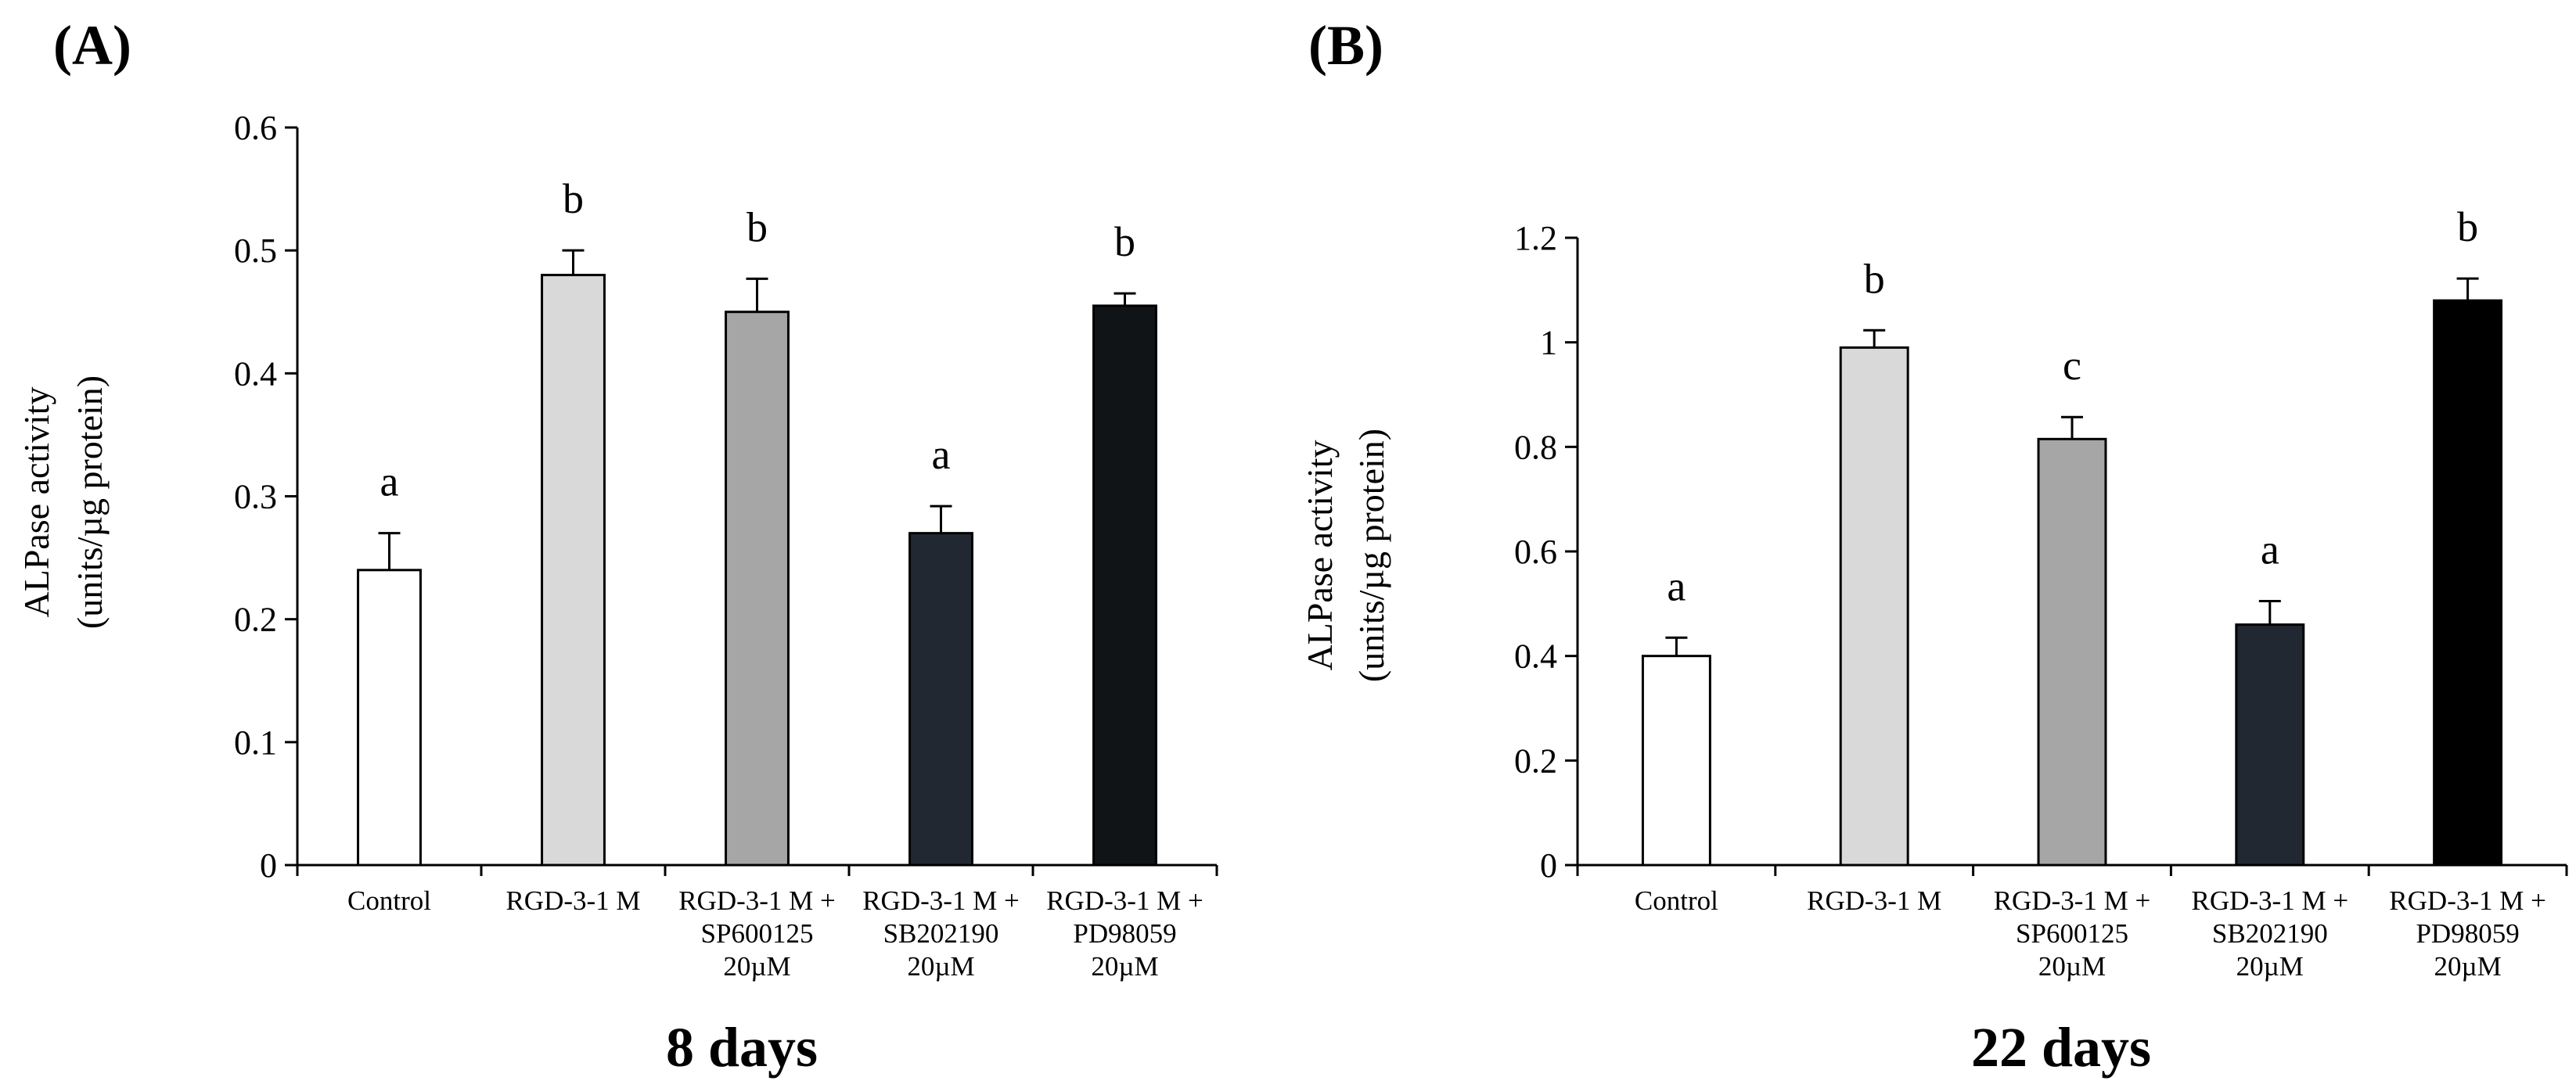 The height and width of the screenshot is (1088, 2576). What do you see at coordinates (1549, 343) in the screenshot?
I see `y-tick-label: 1` at bounding box center [1549, 343].